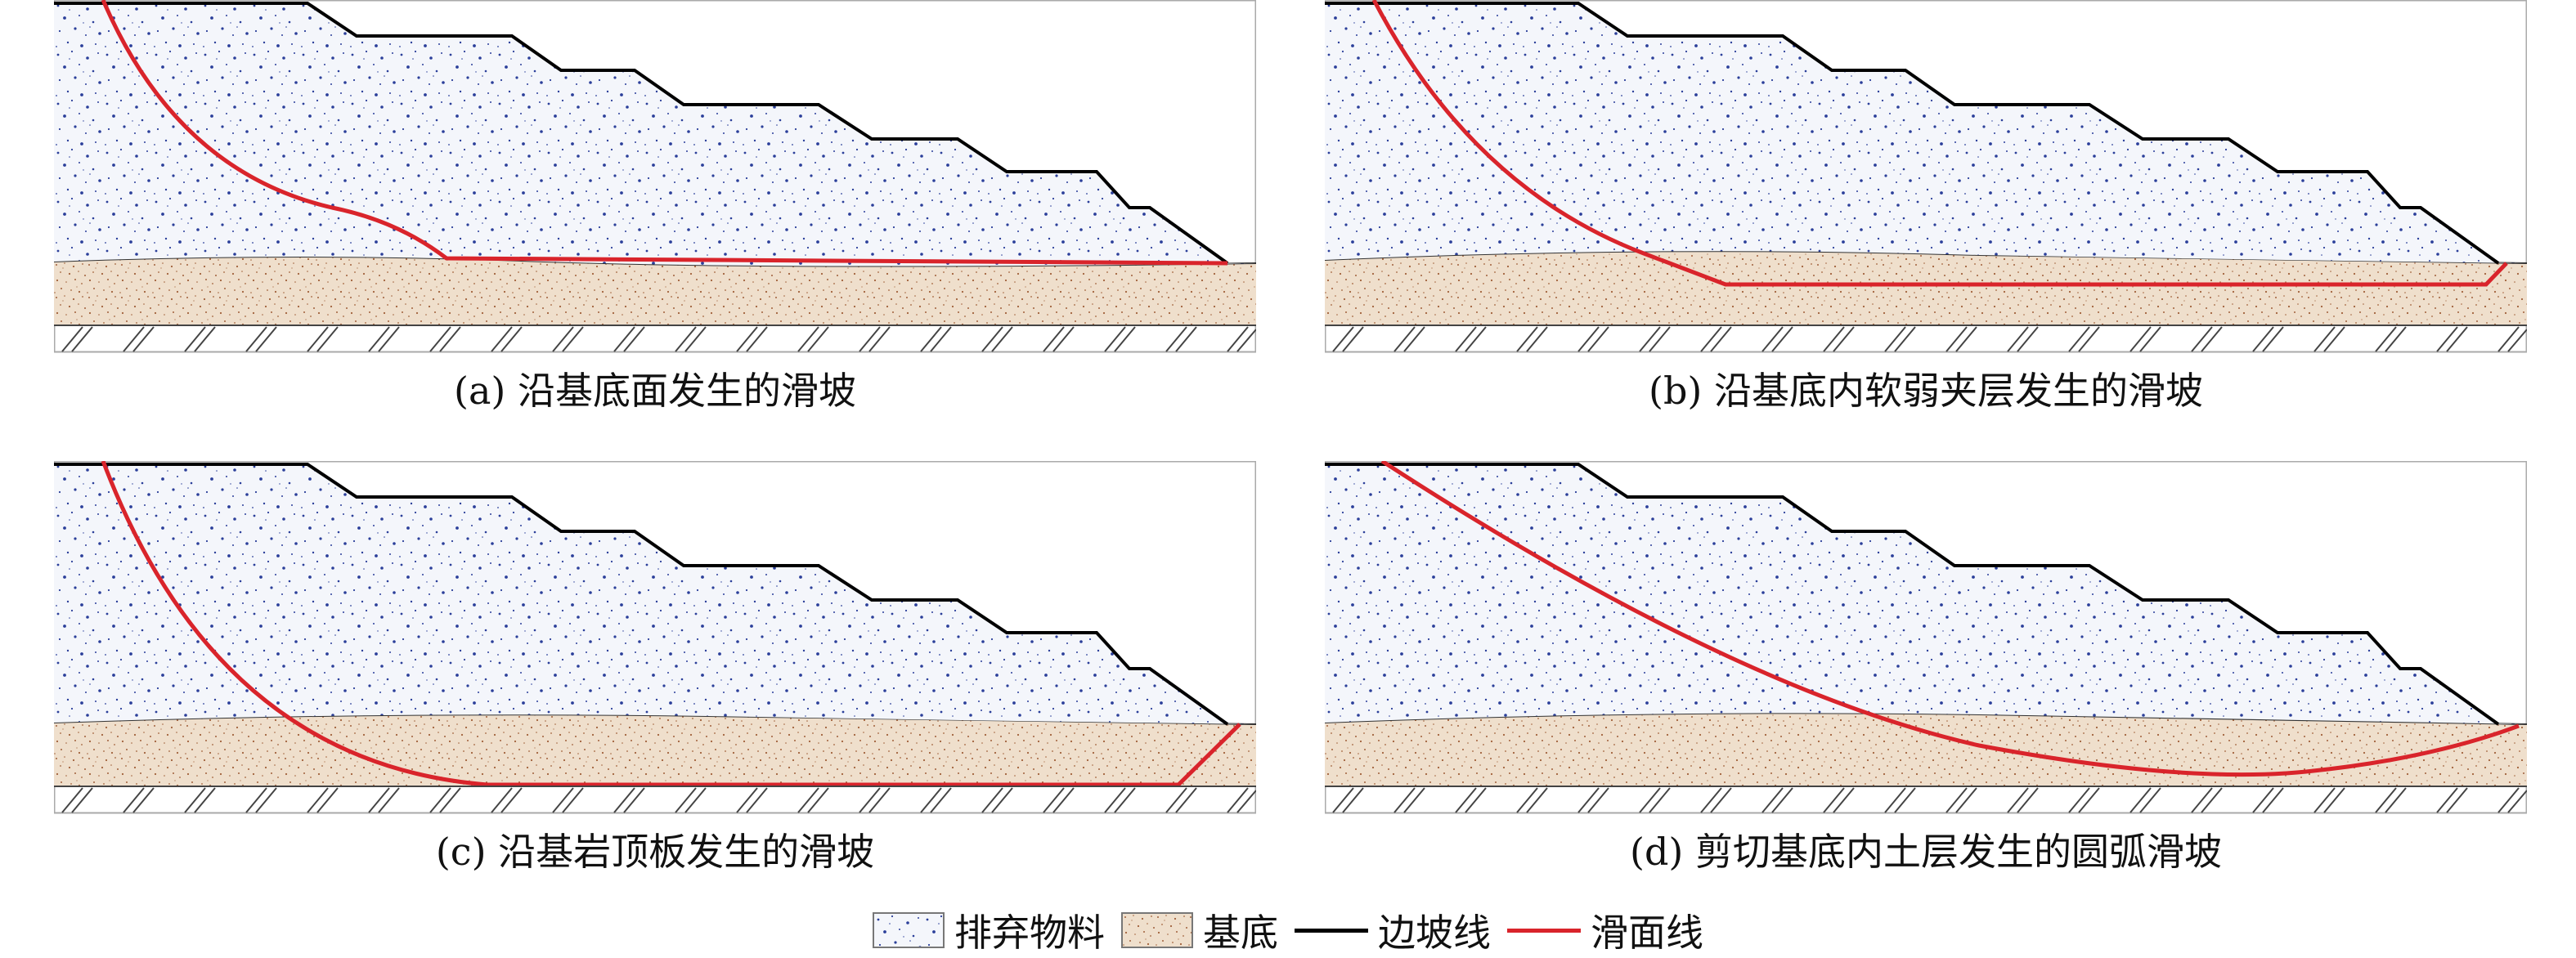  What do you see at coordinates (1029, 933) in the screenshot?
I see `legend-label-waste: 排弃物料` at bounding box center [1029, 933].